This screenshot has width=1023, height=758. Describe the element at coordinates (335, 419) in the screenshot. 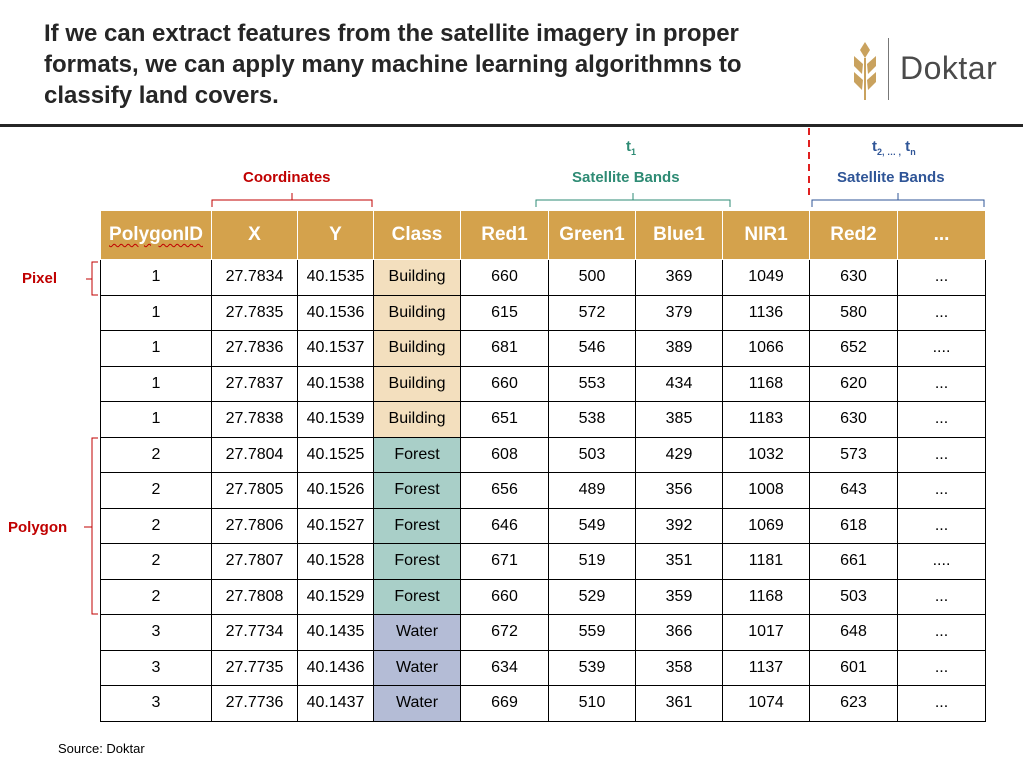

I see `table-cell: 40.1539` at that location.